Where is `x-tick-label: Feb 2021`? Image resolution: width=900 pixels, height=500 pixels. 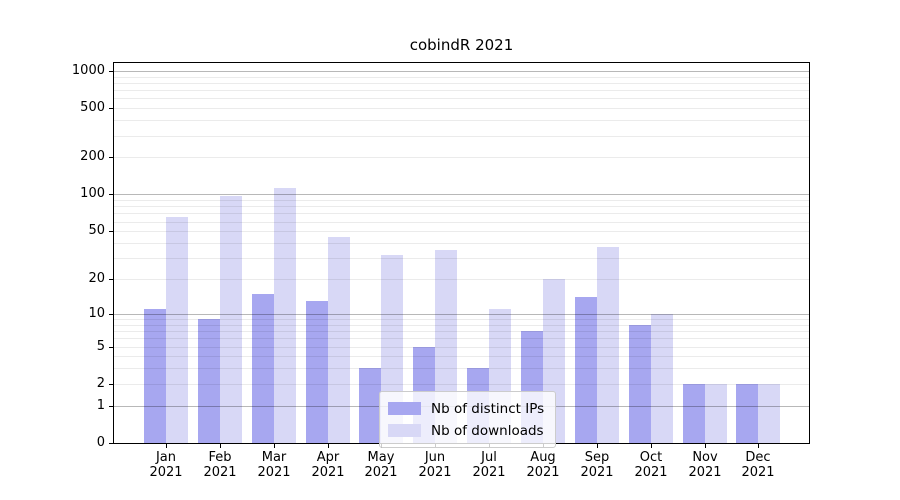
x-tick-label: Feb 2021 is located at coordinates (220, 465).